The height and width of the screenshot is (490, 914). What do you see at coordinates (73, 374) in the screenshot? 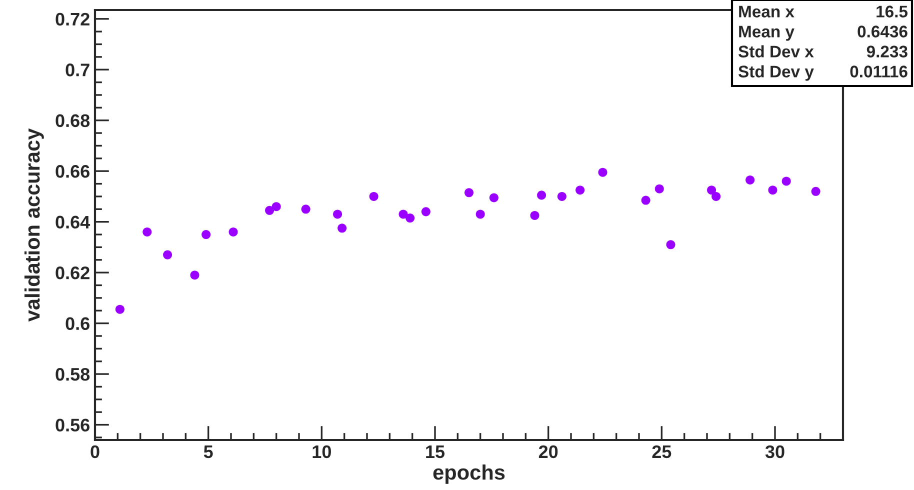
I see `y-tick-label: 0.58` at bounding box center [73, 374].